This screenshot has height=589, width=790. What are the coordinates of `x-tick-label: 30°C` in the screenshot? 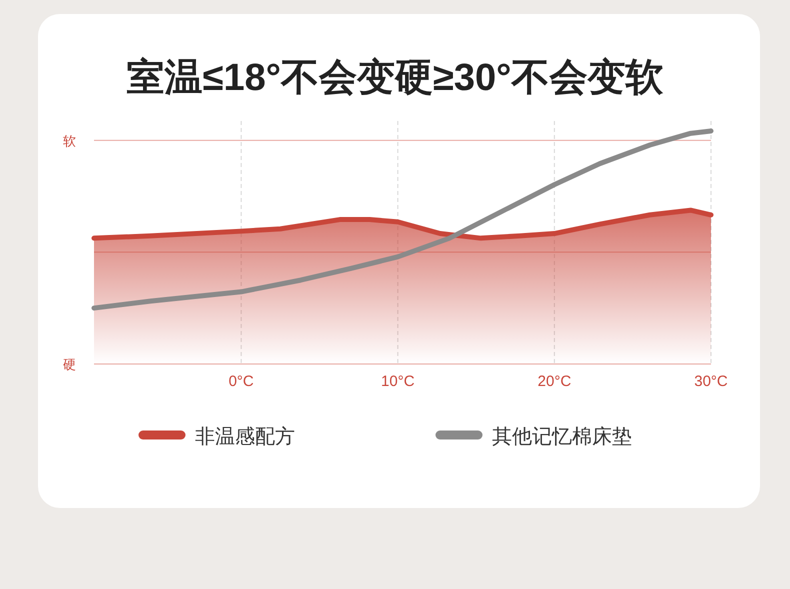 It's located at (711, 381).